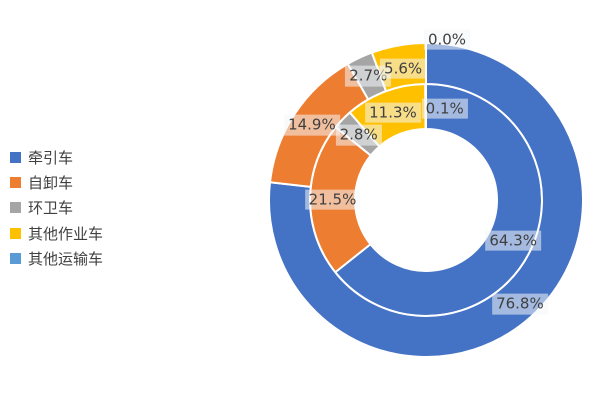 The width and height of the screenshot is (600, 400). Describe the element at coordinates (51, 158) in the screenshot. I see `legend-label-tractor: 牵引车` at that location.